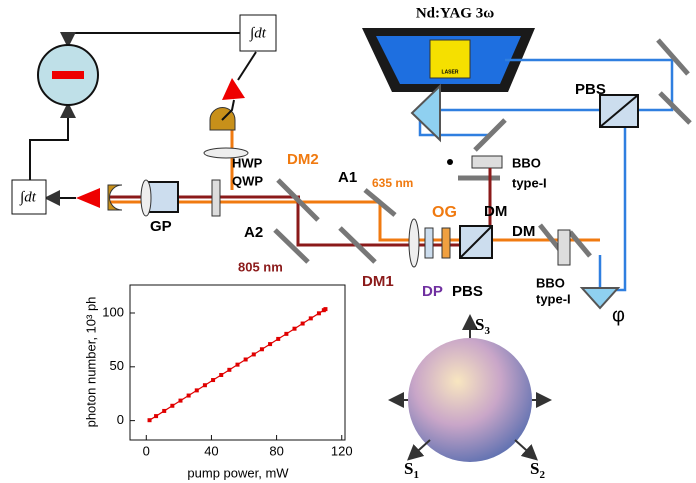 This screenshot has width=696, height=483. I want to click on y-axis-label: photon number, 10³ ph, so click(90, 362).